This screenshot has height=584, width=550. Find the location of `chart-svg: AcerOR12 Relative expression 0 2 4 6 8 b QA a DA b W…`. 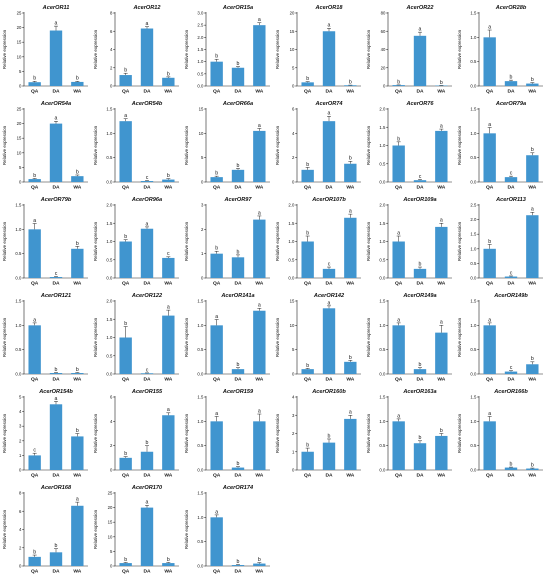

chart-svg: AcerOR12 Relative expression 0 2 4 6 8 b QA a DA b W… is located at coordinates (136, 50).